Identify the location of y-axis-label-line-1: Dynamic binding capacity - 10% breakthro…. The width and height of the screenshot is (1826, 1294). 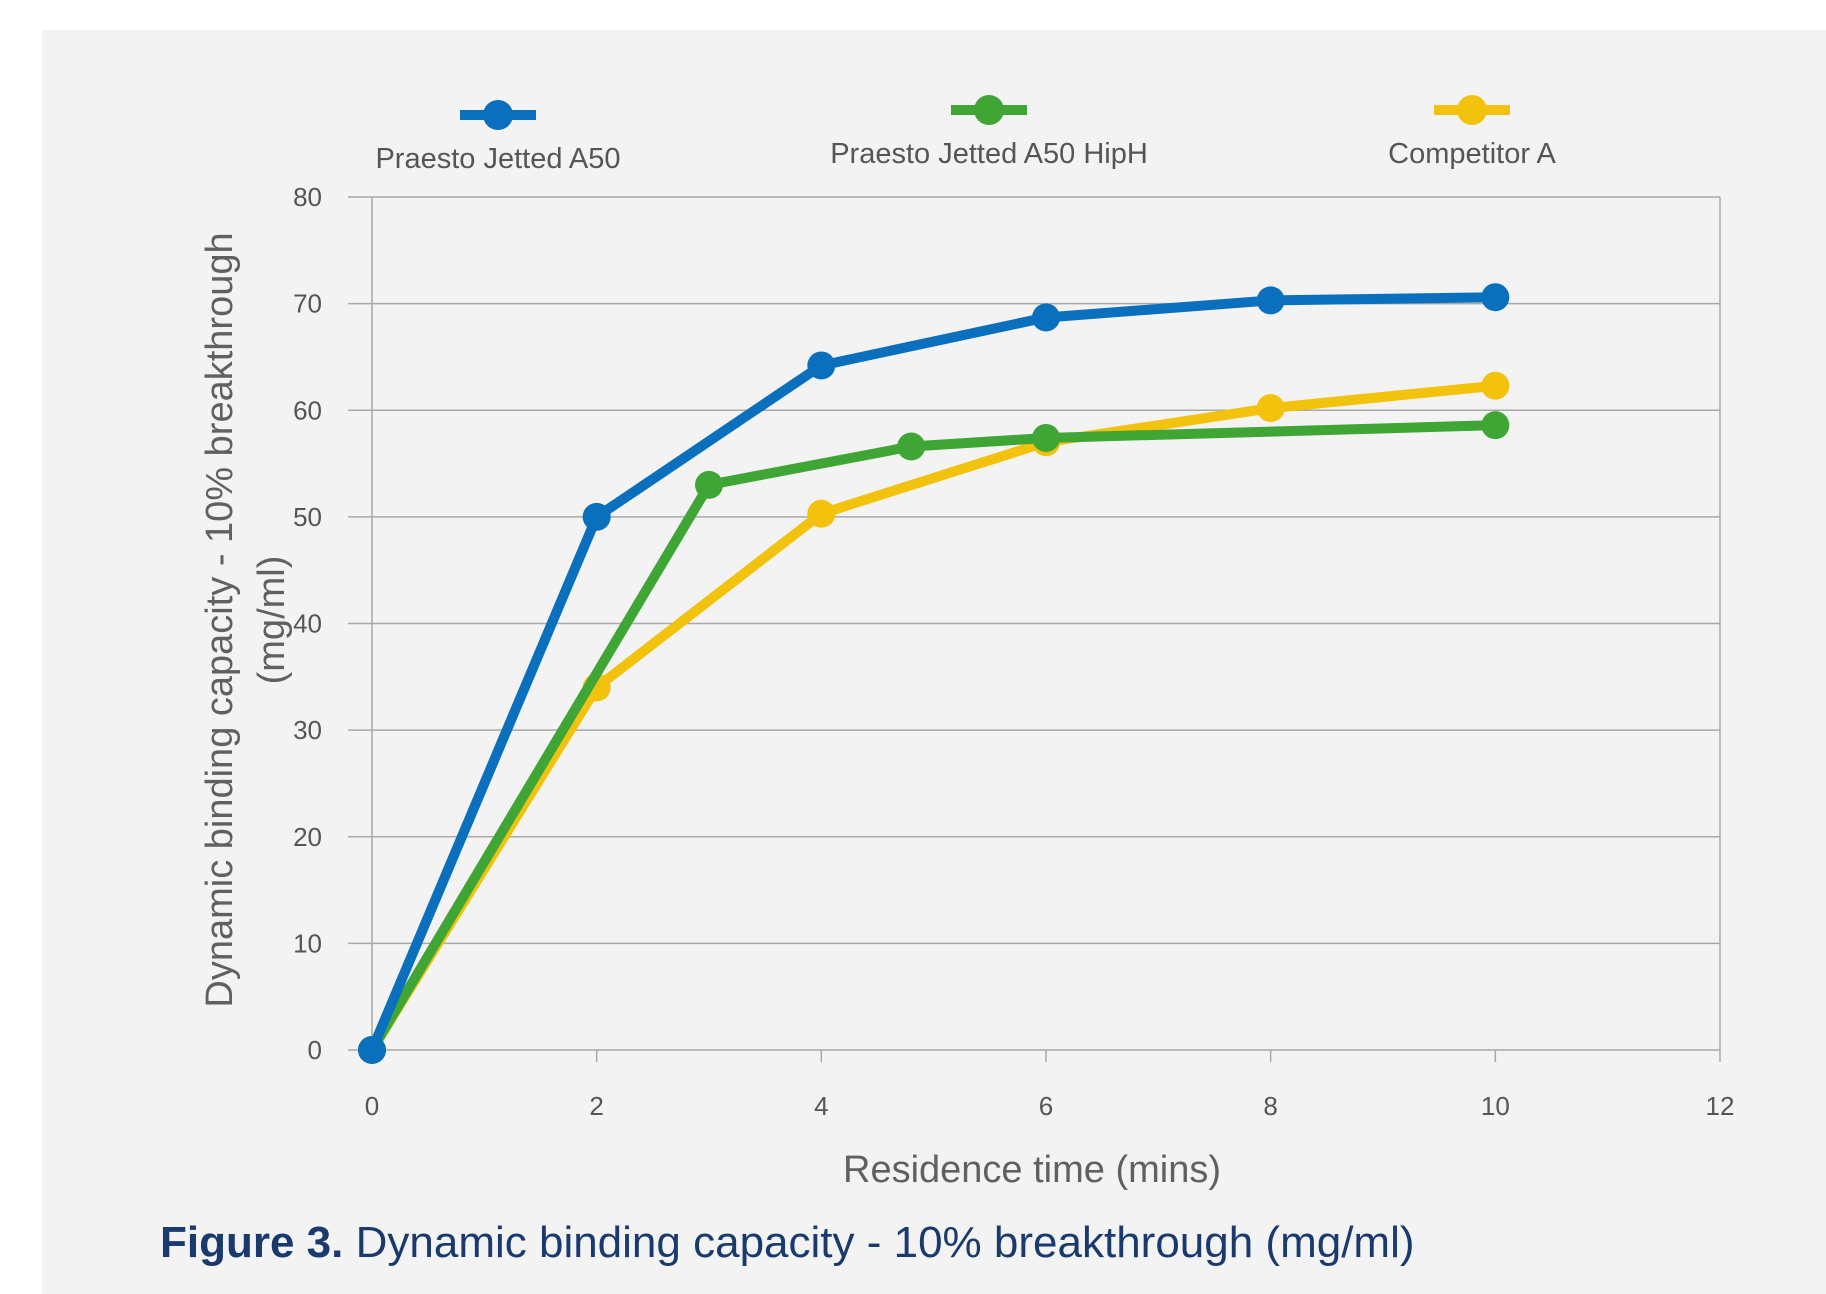
(220, 619).